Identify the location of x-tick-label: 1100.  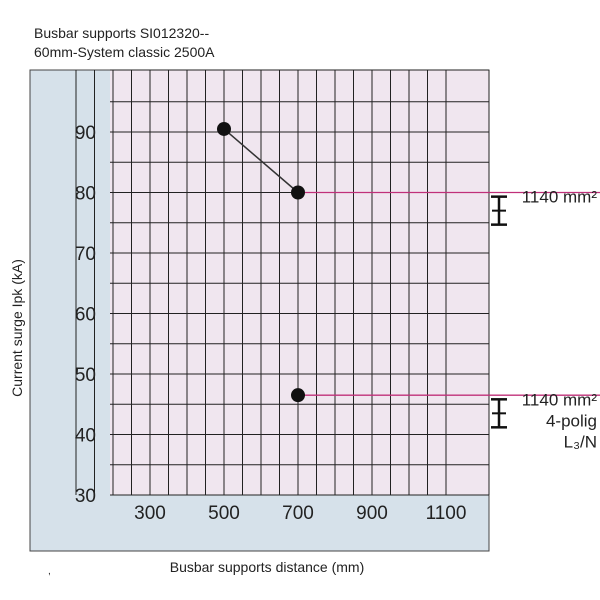
(446, 513).